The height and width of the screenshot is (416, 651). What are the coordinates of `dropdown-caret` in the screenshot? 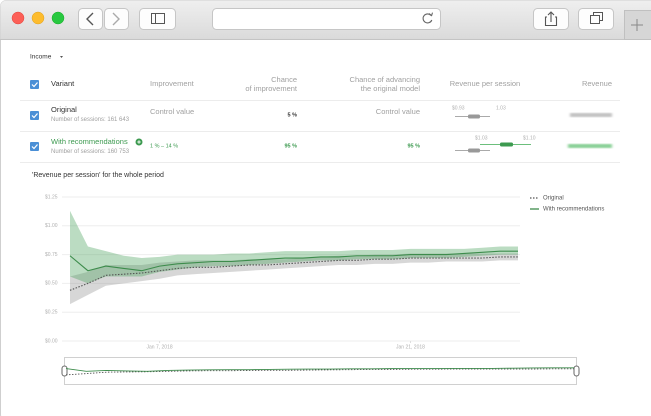 It's located at (61, 57).